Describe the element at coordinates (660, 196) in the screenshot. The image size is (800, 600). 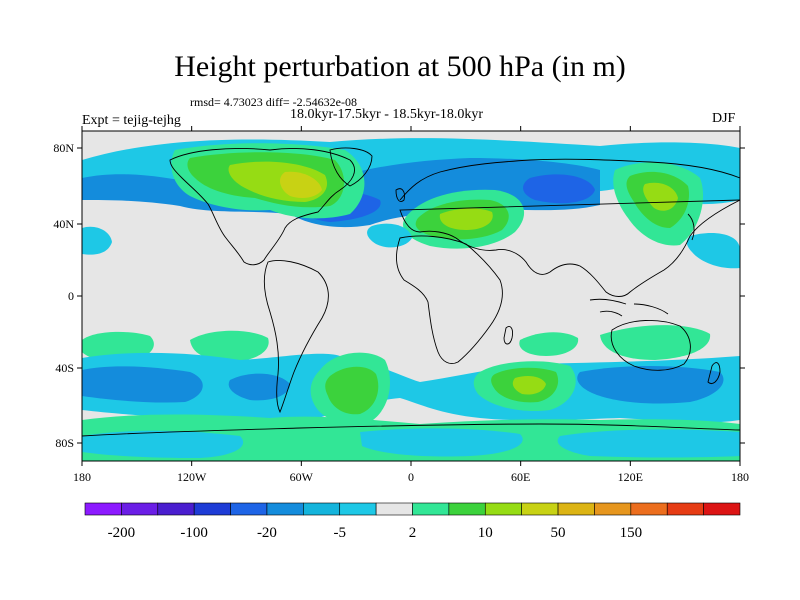
I see `contour-yellowgreen-asia` at that location.